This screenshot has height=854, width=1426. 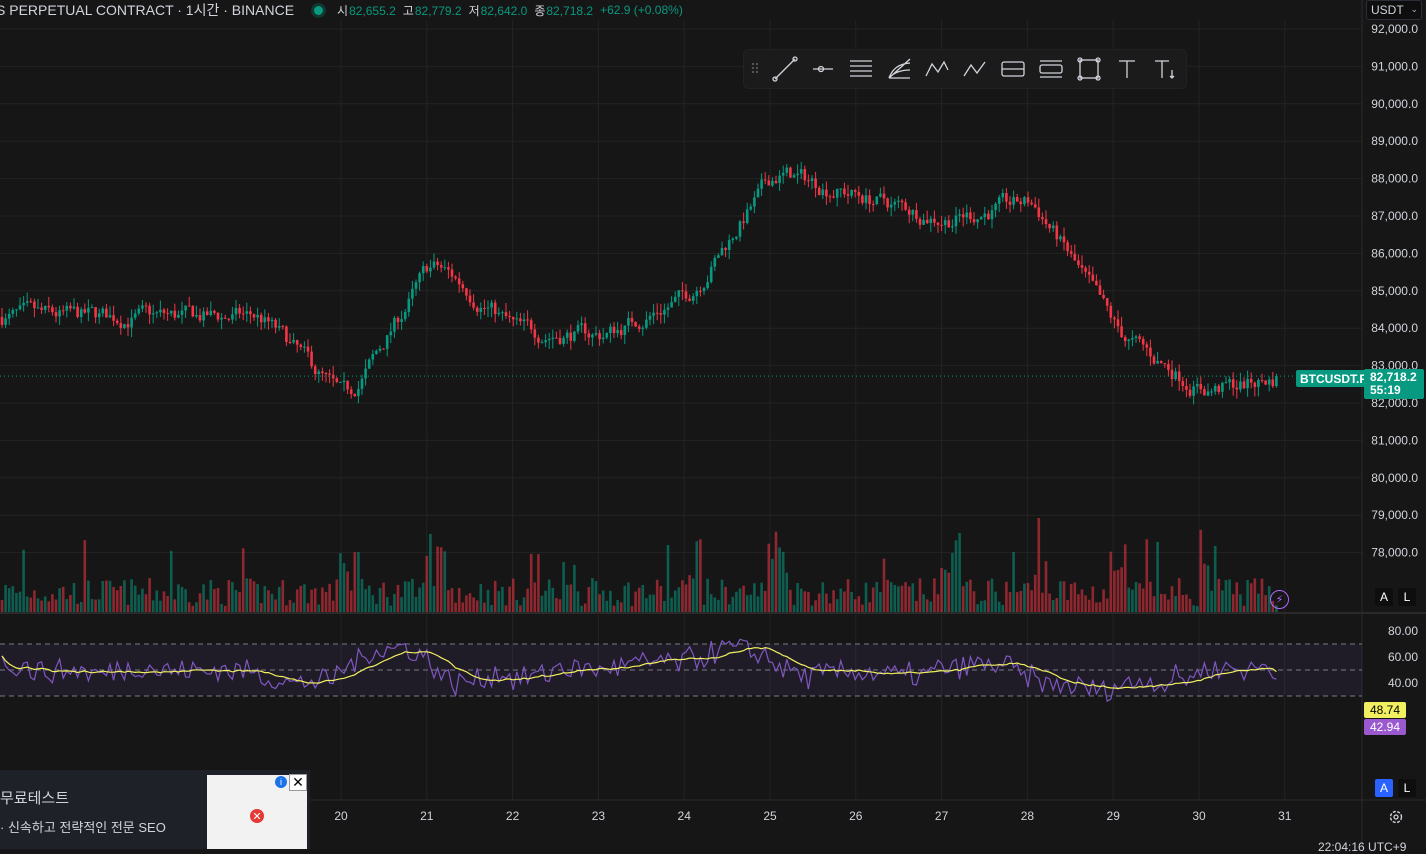 I want to click on log-scale-button: L, so click(x=1407, y=597).